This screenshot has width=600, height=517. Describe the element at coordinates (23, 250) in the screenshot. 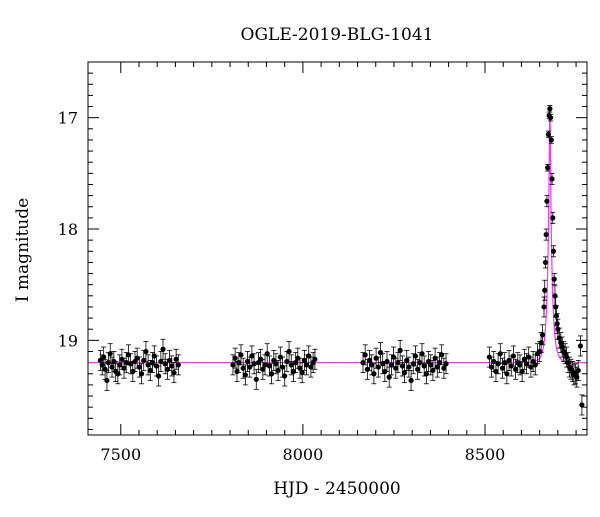

I see `y-axis-label: I magnitude` at that location.